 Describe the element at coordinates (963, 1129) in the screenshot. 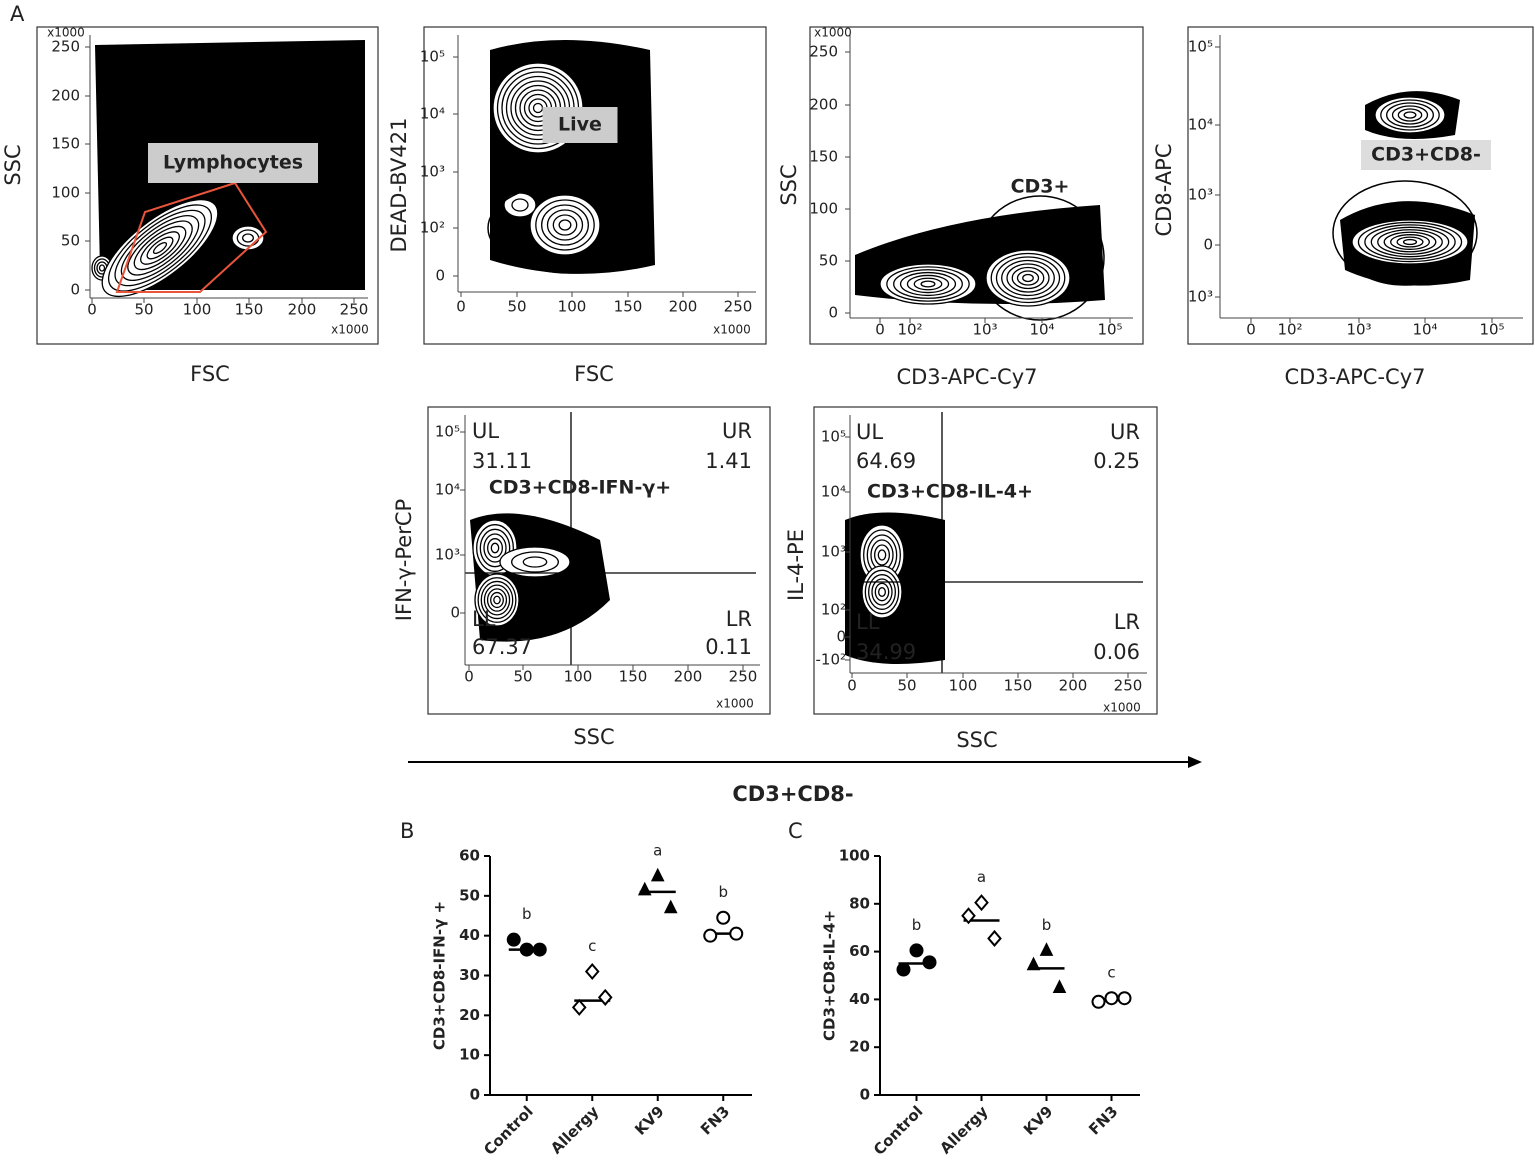

I see `x-tick-label: Allergy` at that location.